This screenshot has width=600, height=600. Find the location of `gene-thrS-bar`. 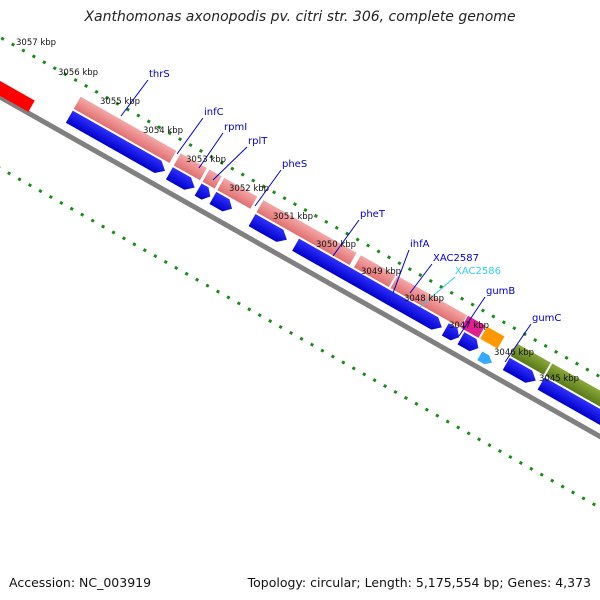

gene-thrS-bar is located at coordinates (125, 130).